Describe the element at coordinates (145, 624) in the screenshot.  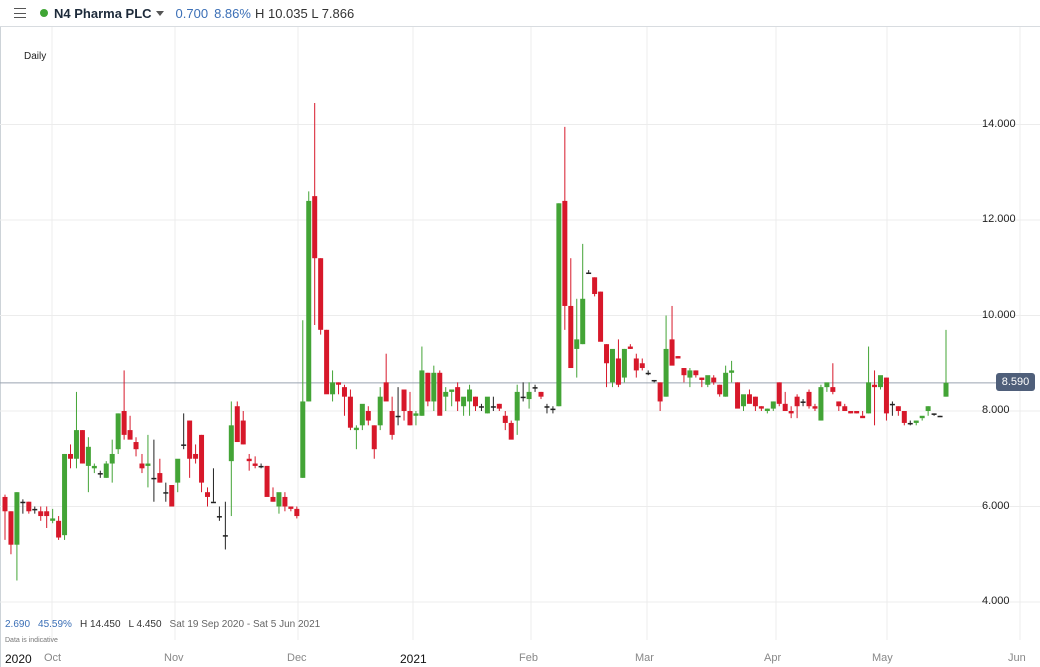
I see `period-low: L 4.450` at that location.